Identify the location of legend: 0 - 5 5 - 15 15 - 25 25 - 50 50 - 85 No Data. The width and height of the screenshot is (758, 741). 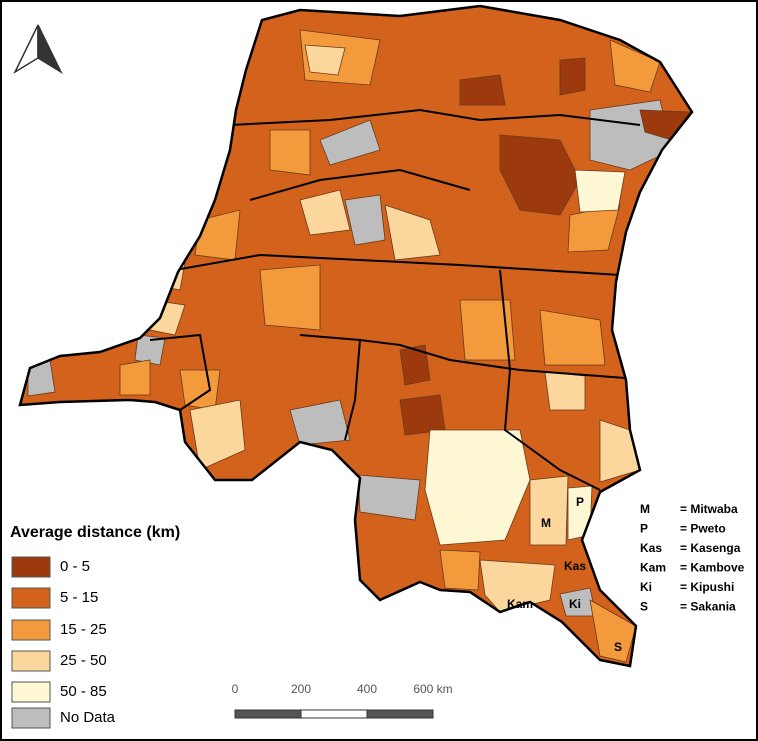
(63, 642).